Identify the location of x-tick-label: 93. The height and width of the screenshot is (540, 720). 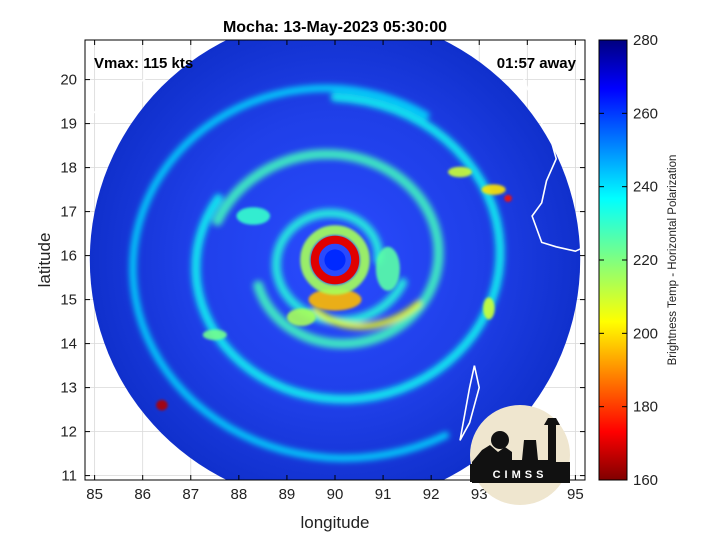
(479, 494).